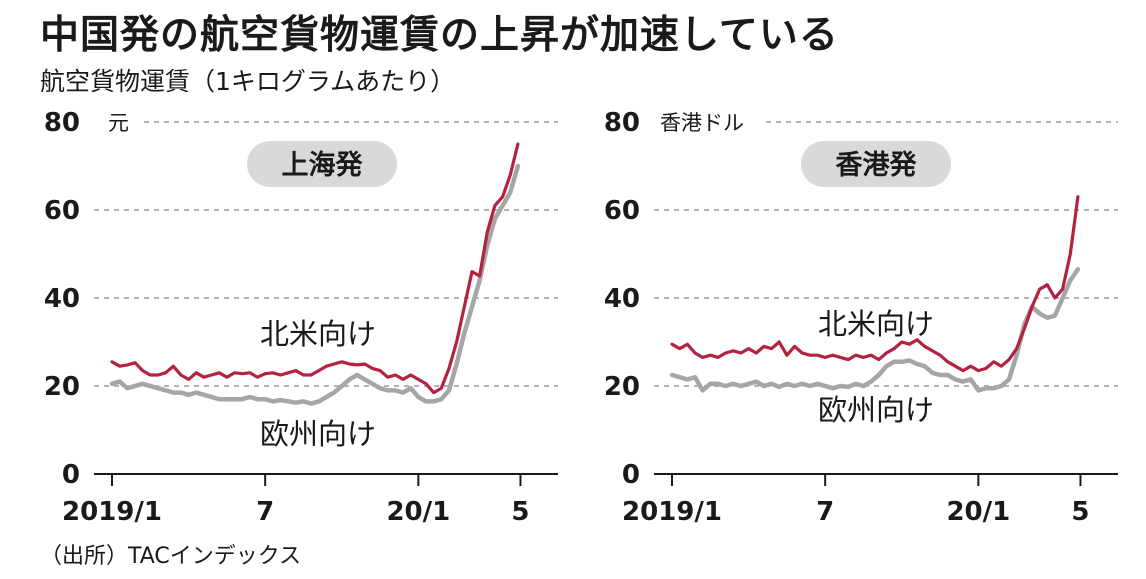  Describe the element at coordinates (702, 123) in the screenshot. I see `y-unit-label: 香港ドル` at that location.